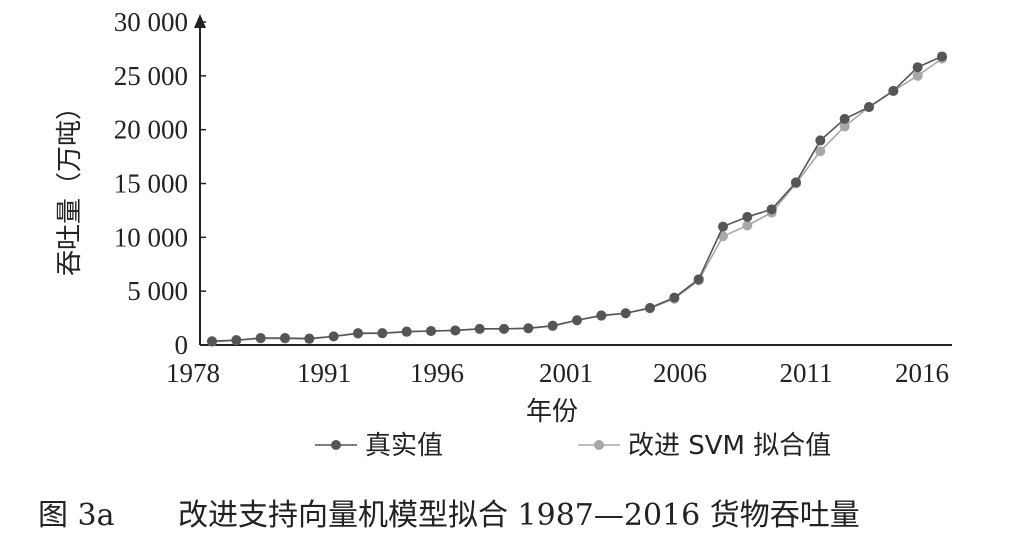 The height and width of the screenshot is (558, 1022). Describe the element at coordinates (437, 373) in the screenshot. I see `x-tick-label: 1996` at that location.